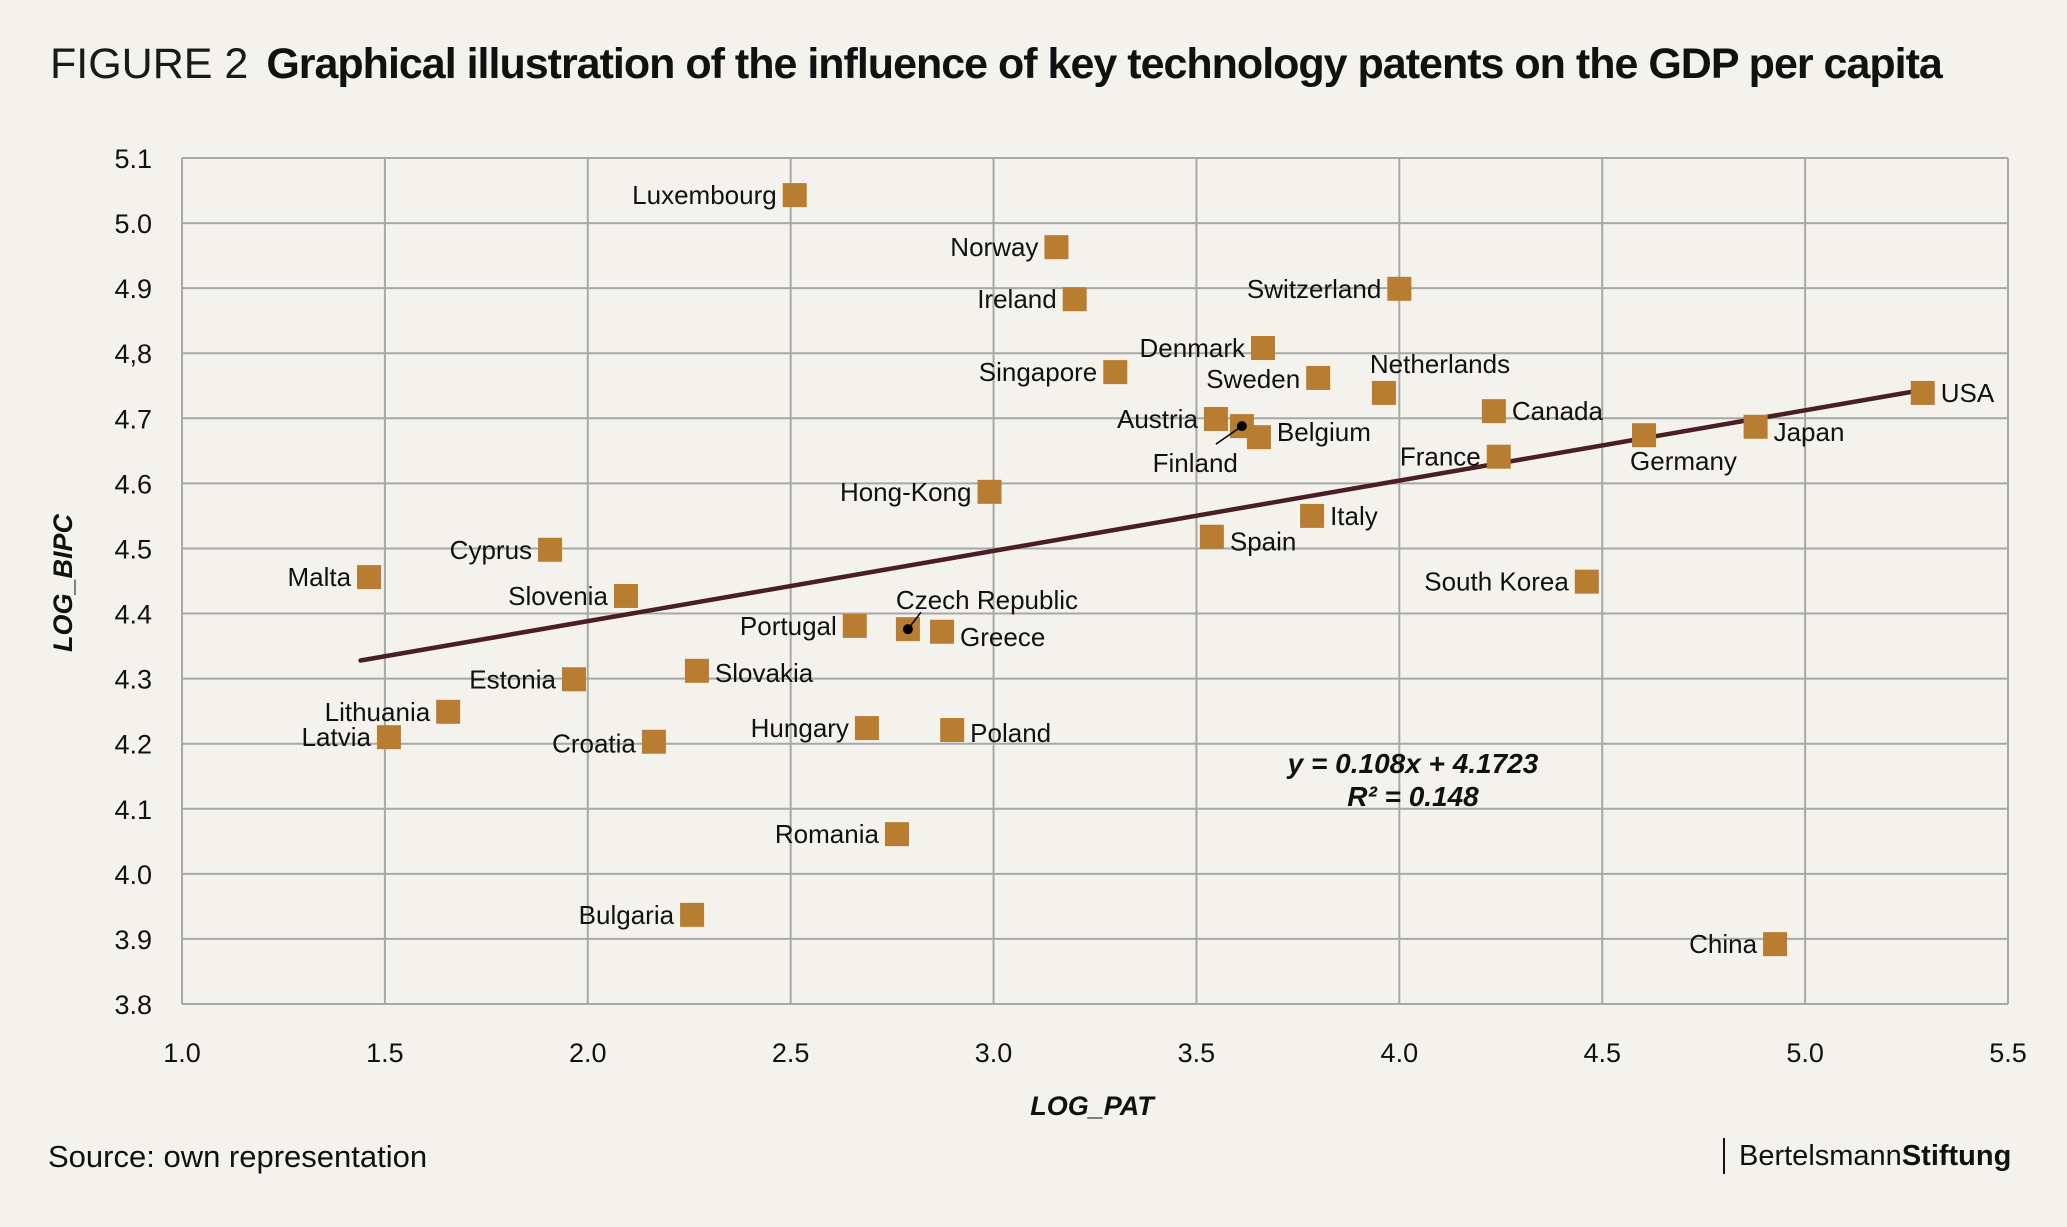 This screenshot has width=2067, height=1227. I want to click on y-tick-label: 3.8, so click(133, 1005).